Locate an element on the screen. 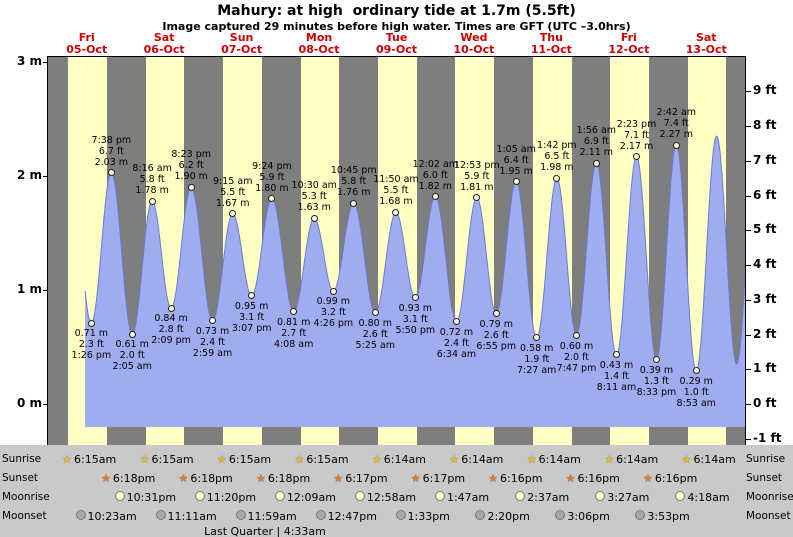 The image size is (793, 537). day-date: 10-Oct is located at coordinates (474, 49).